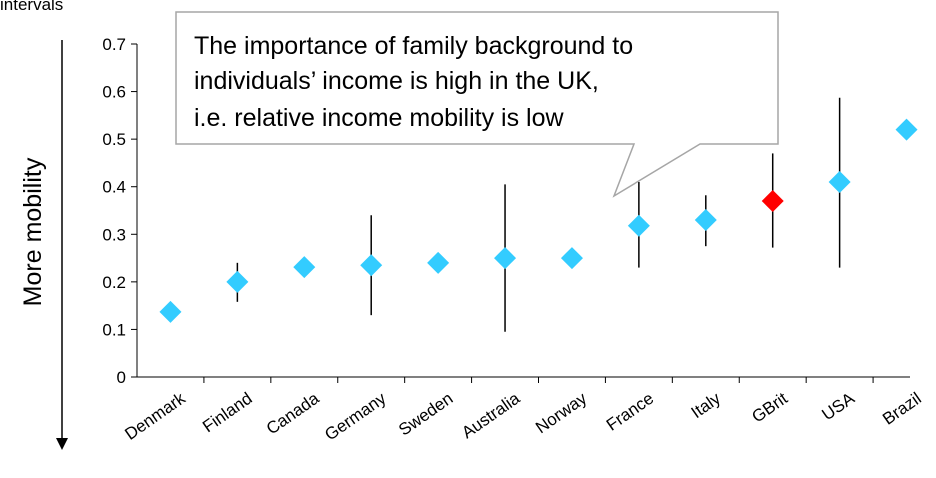  I want to click on x-tick-label: Denmark, so click(155, 415).